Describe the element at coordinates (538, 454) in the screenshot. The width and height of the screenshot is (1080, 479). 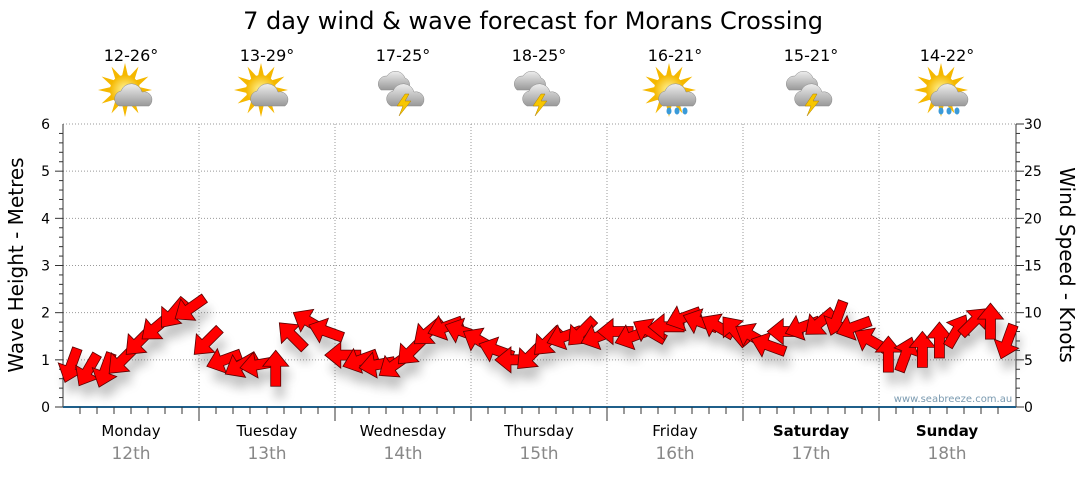
I see `date-label: 15th` at that location.